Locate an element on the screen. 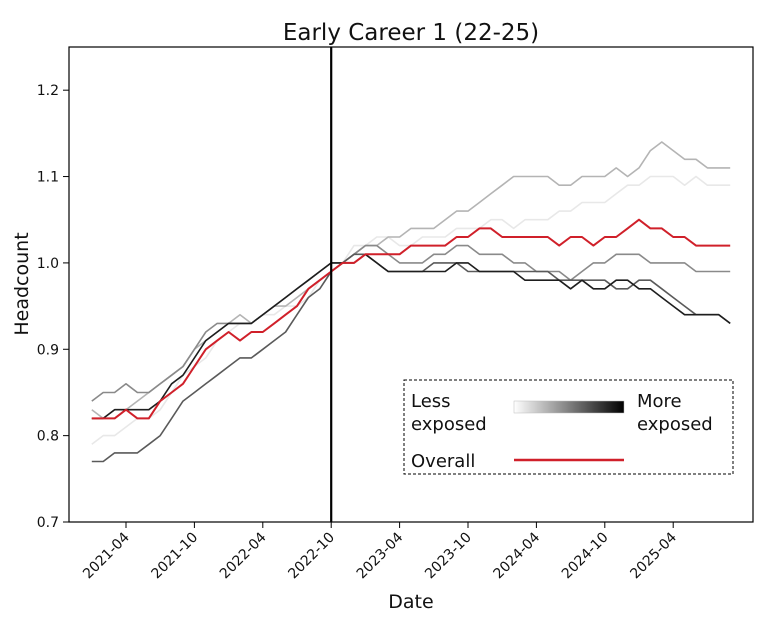 The height and width of the screenshot is (621, 765). legend-gradient-bar is located at coordinates (569, 407).